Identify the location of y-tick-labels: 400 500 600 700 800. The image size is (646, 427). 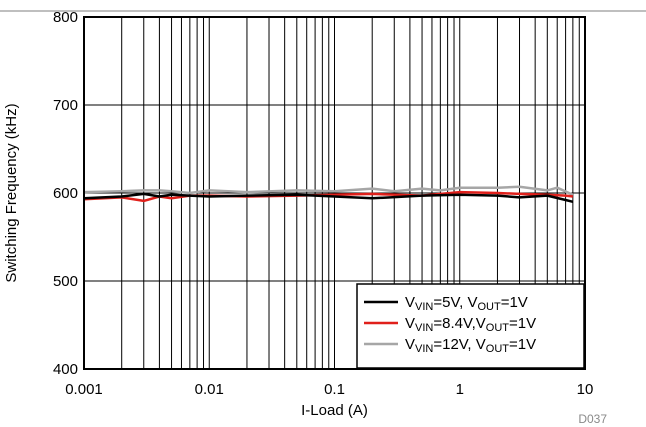
(65, 193).